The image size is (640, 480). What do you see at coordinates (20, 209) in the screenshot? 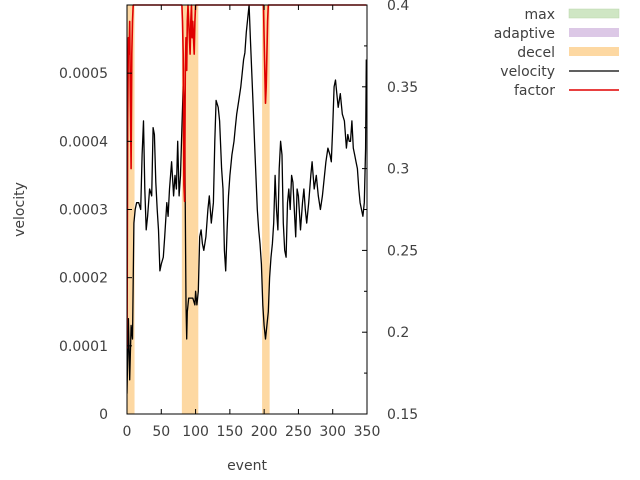
I see `y-axis-label: velocity` at bounding box center [20, 209].